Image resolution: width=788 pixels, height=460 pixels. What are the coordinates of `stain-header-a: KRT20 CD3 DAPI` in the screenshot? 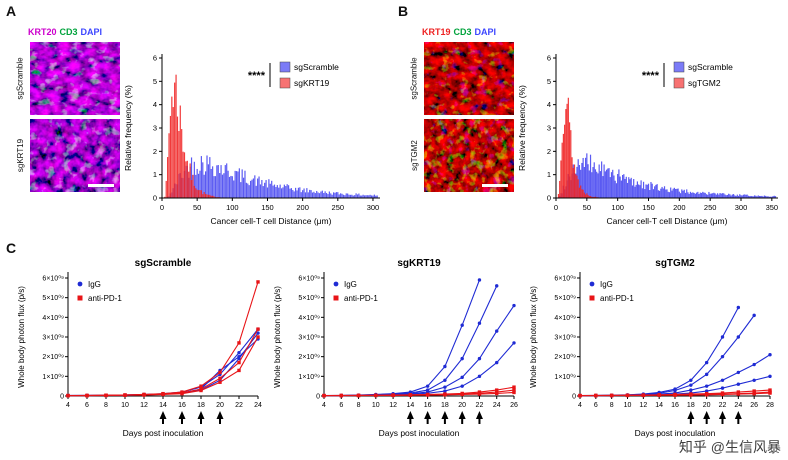 It's located at (66, 32).